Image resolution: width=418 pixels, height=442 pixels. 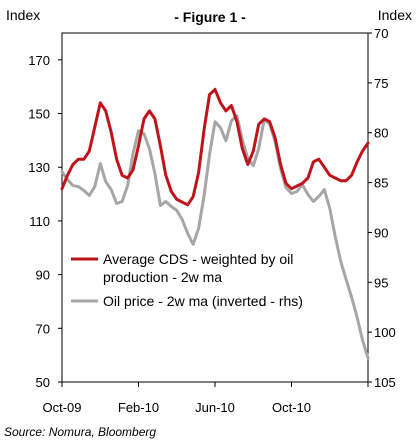 I want to click on left-axis: 50 70 90 110 130 150 170, so click(x=45, y=221).